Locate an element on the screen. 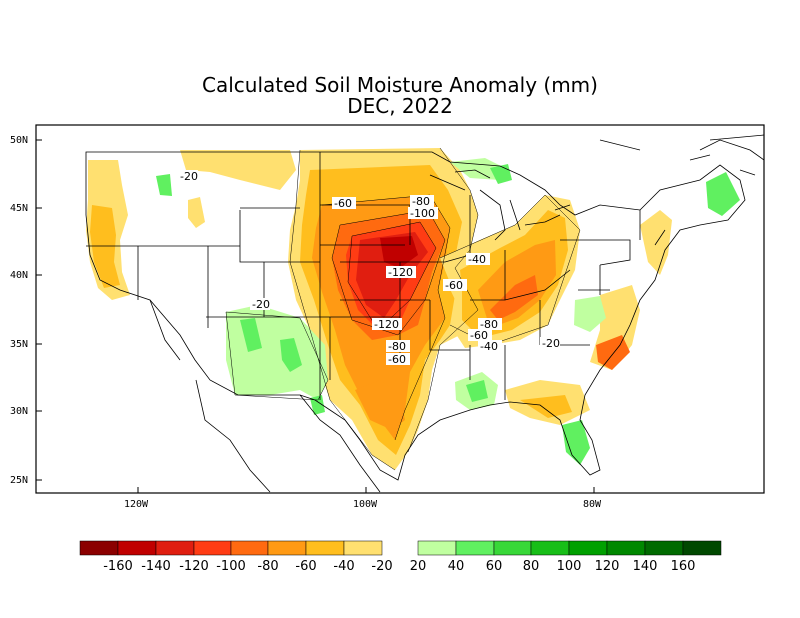 This screenshot has width=800, height=618. legend-label: -80 is located at coordinates (267, 566).